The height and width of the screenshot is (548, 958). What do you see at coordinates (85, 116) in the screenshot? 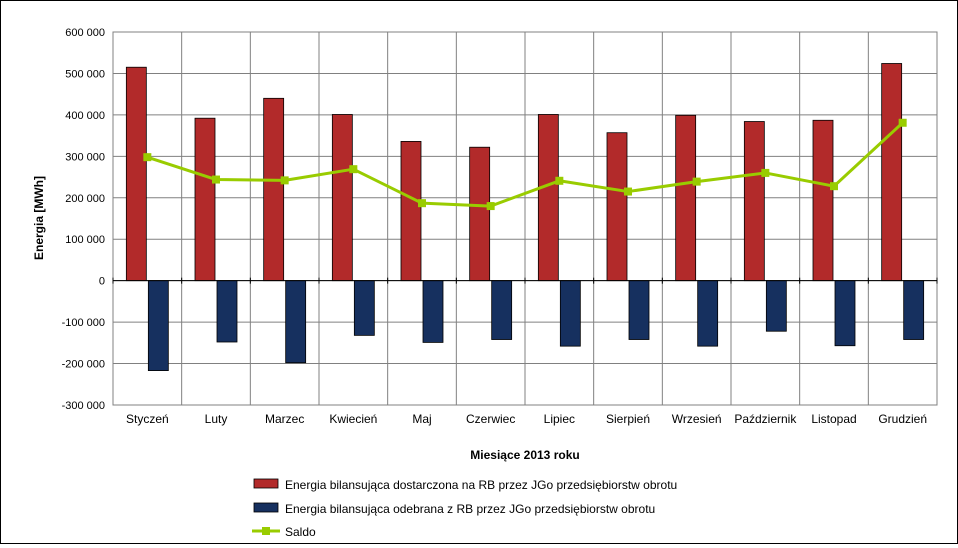
I see `y-tick-label: 400 000` at bounding box center [85, 116].